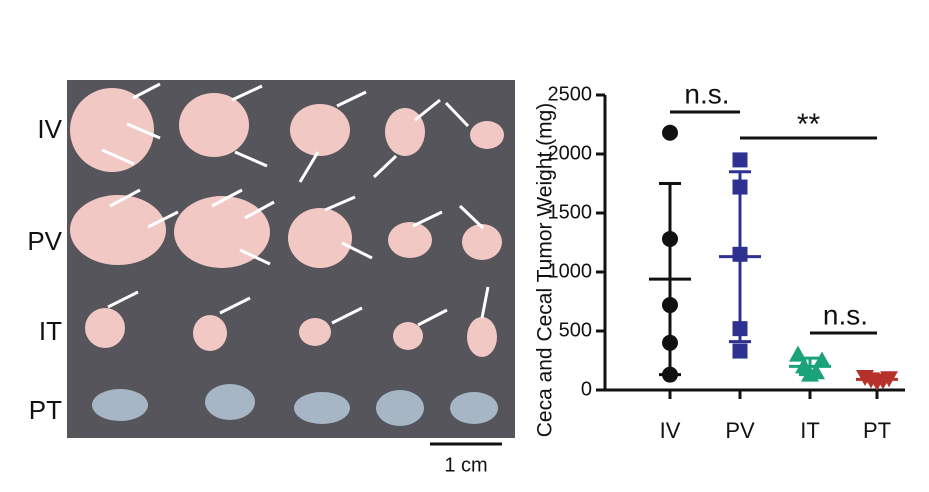 This screenshot has height=492, width=929. I want to click on pt-tissues, so click(295, 405).